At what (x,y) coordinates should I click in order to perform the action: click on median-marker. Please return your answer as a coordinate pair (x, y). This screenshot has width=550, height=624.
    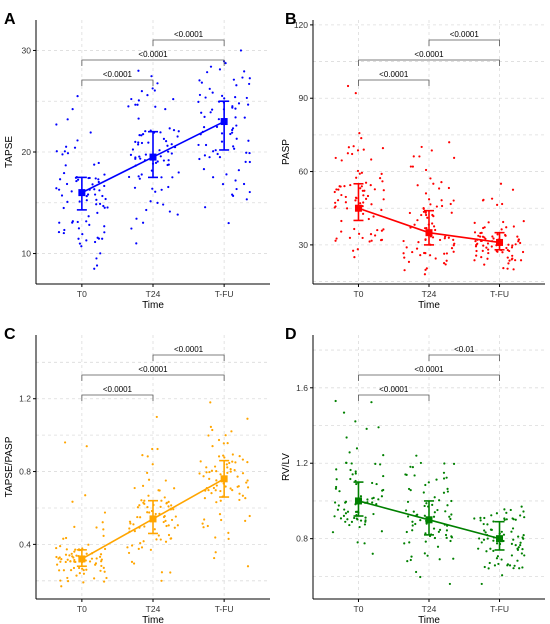
    Looking at the image, I should click on (429, 520).